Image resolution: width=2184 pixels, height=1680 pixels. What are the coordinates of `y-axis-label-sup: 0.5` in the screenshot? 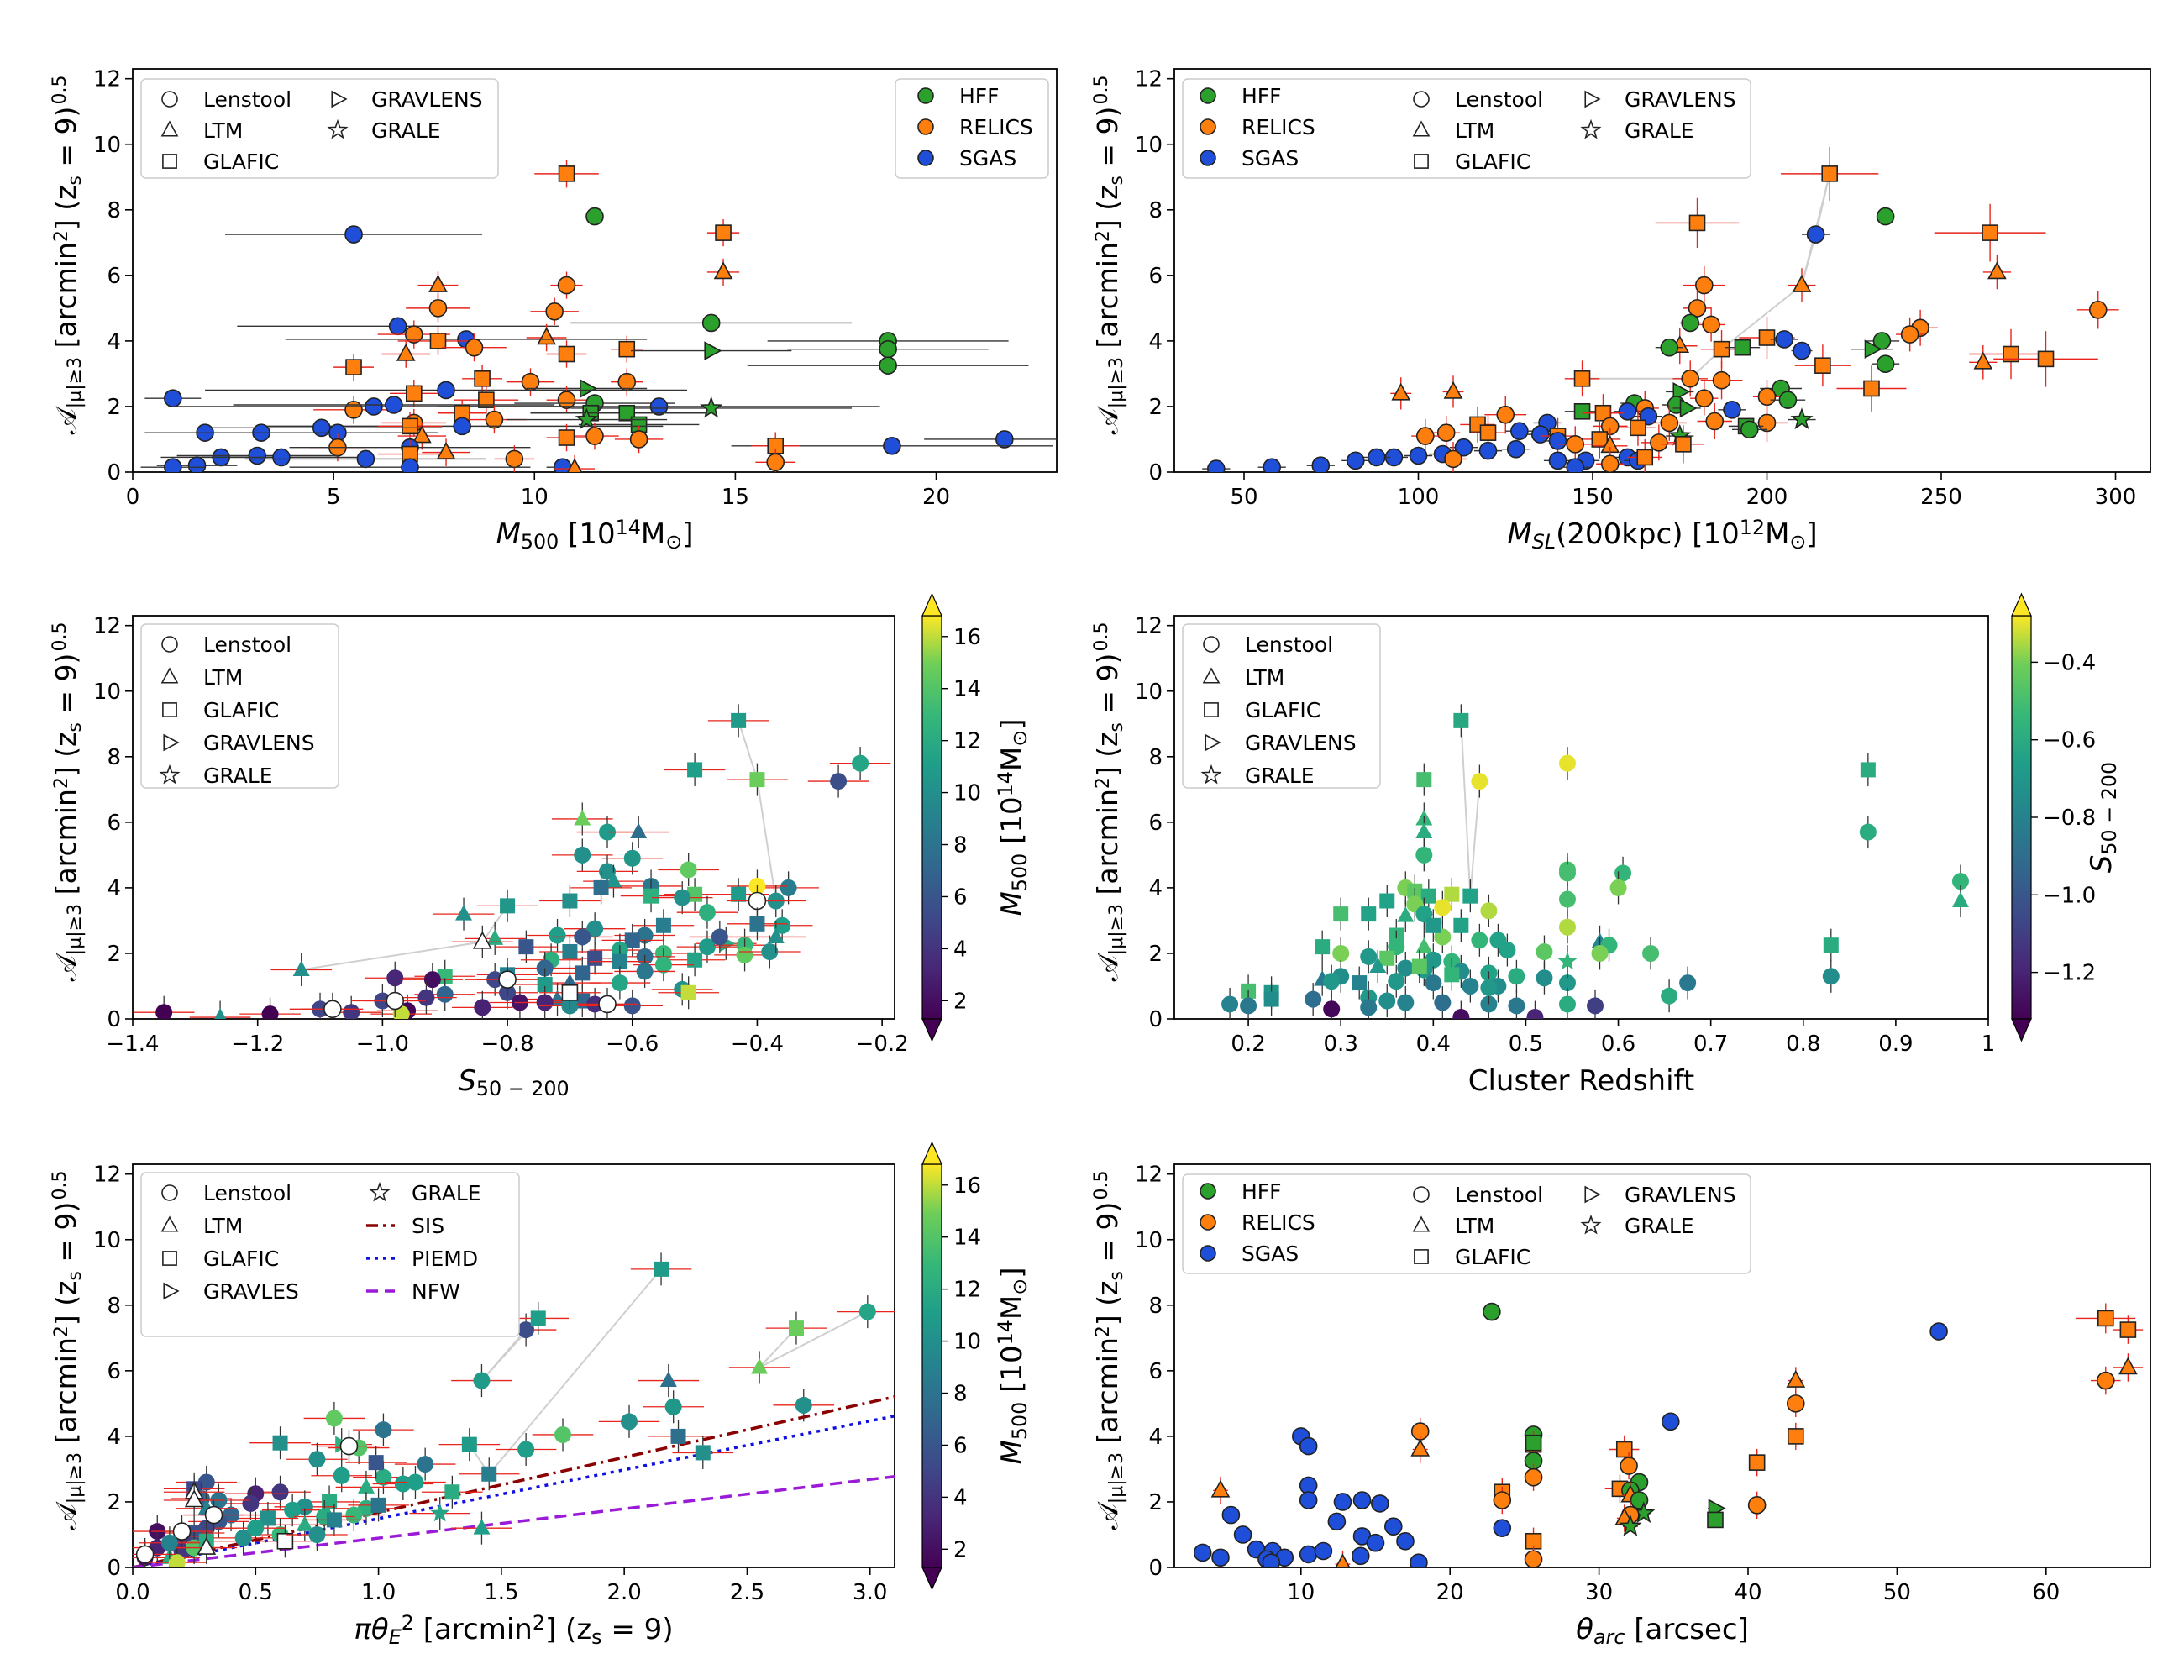 It's located at (1101, 90).